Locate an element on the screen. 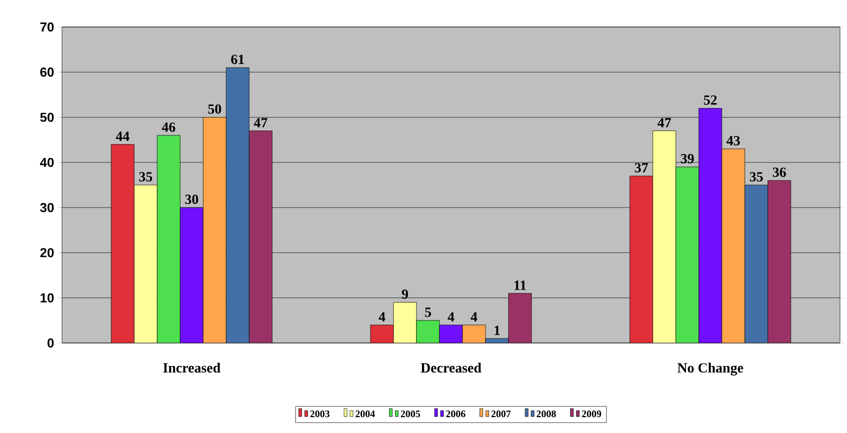 This screenshot has height=433, width=847. legend-label: 2007 is located at coordinates (501, 414).